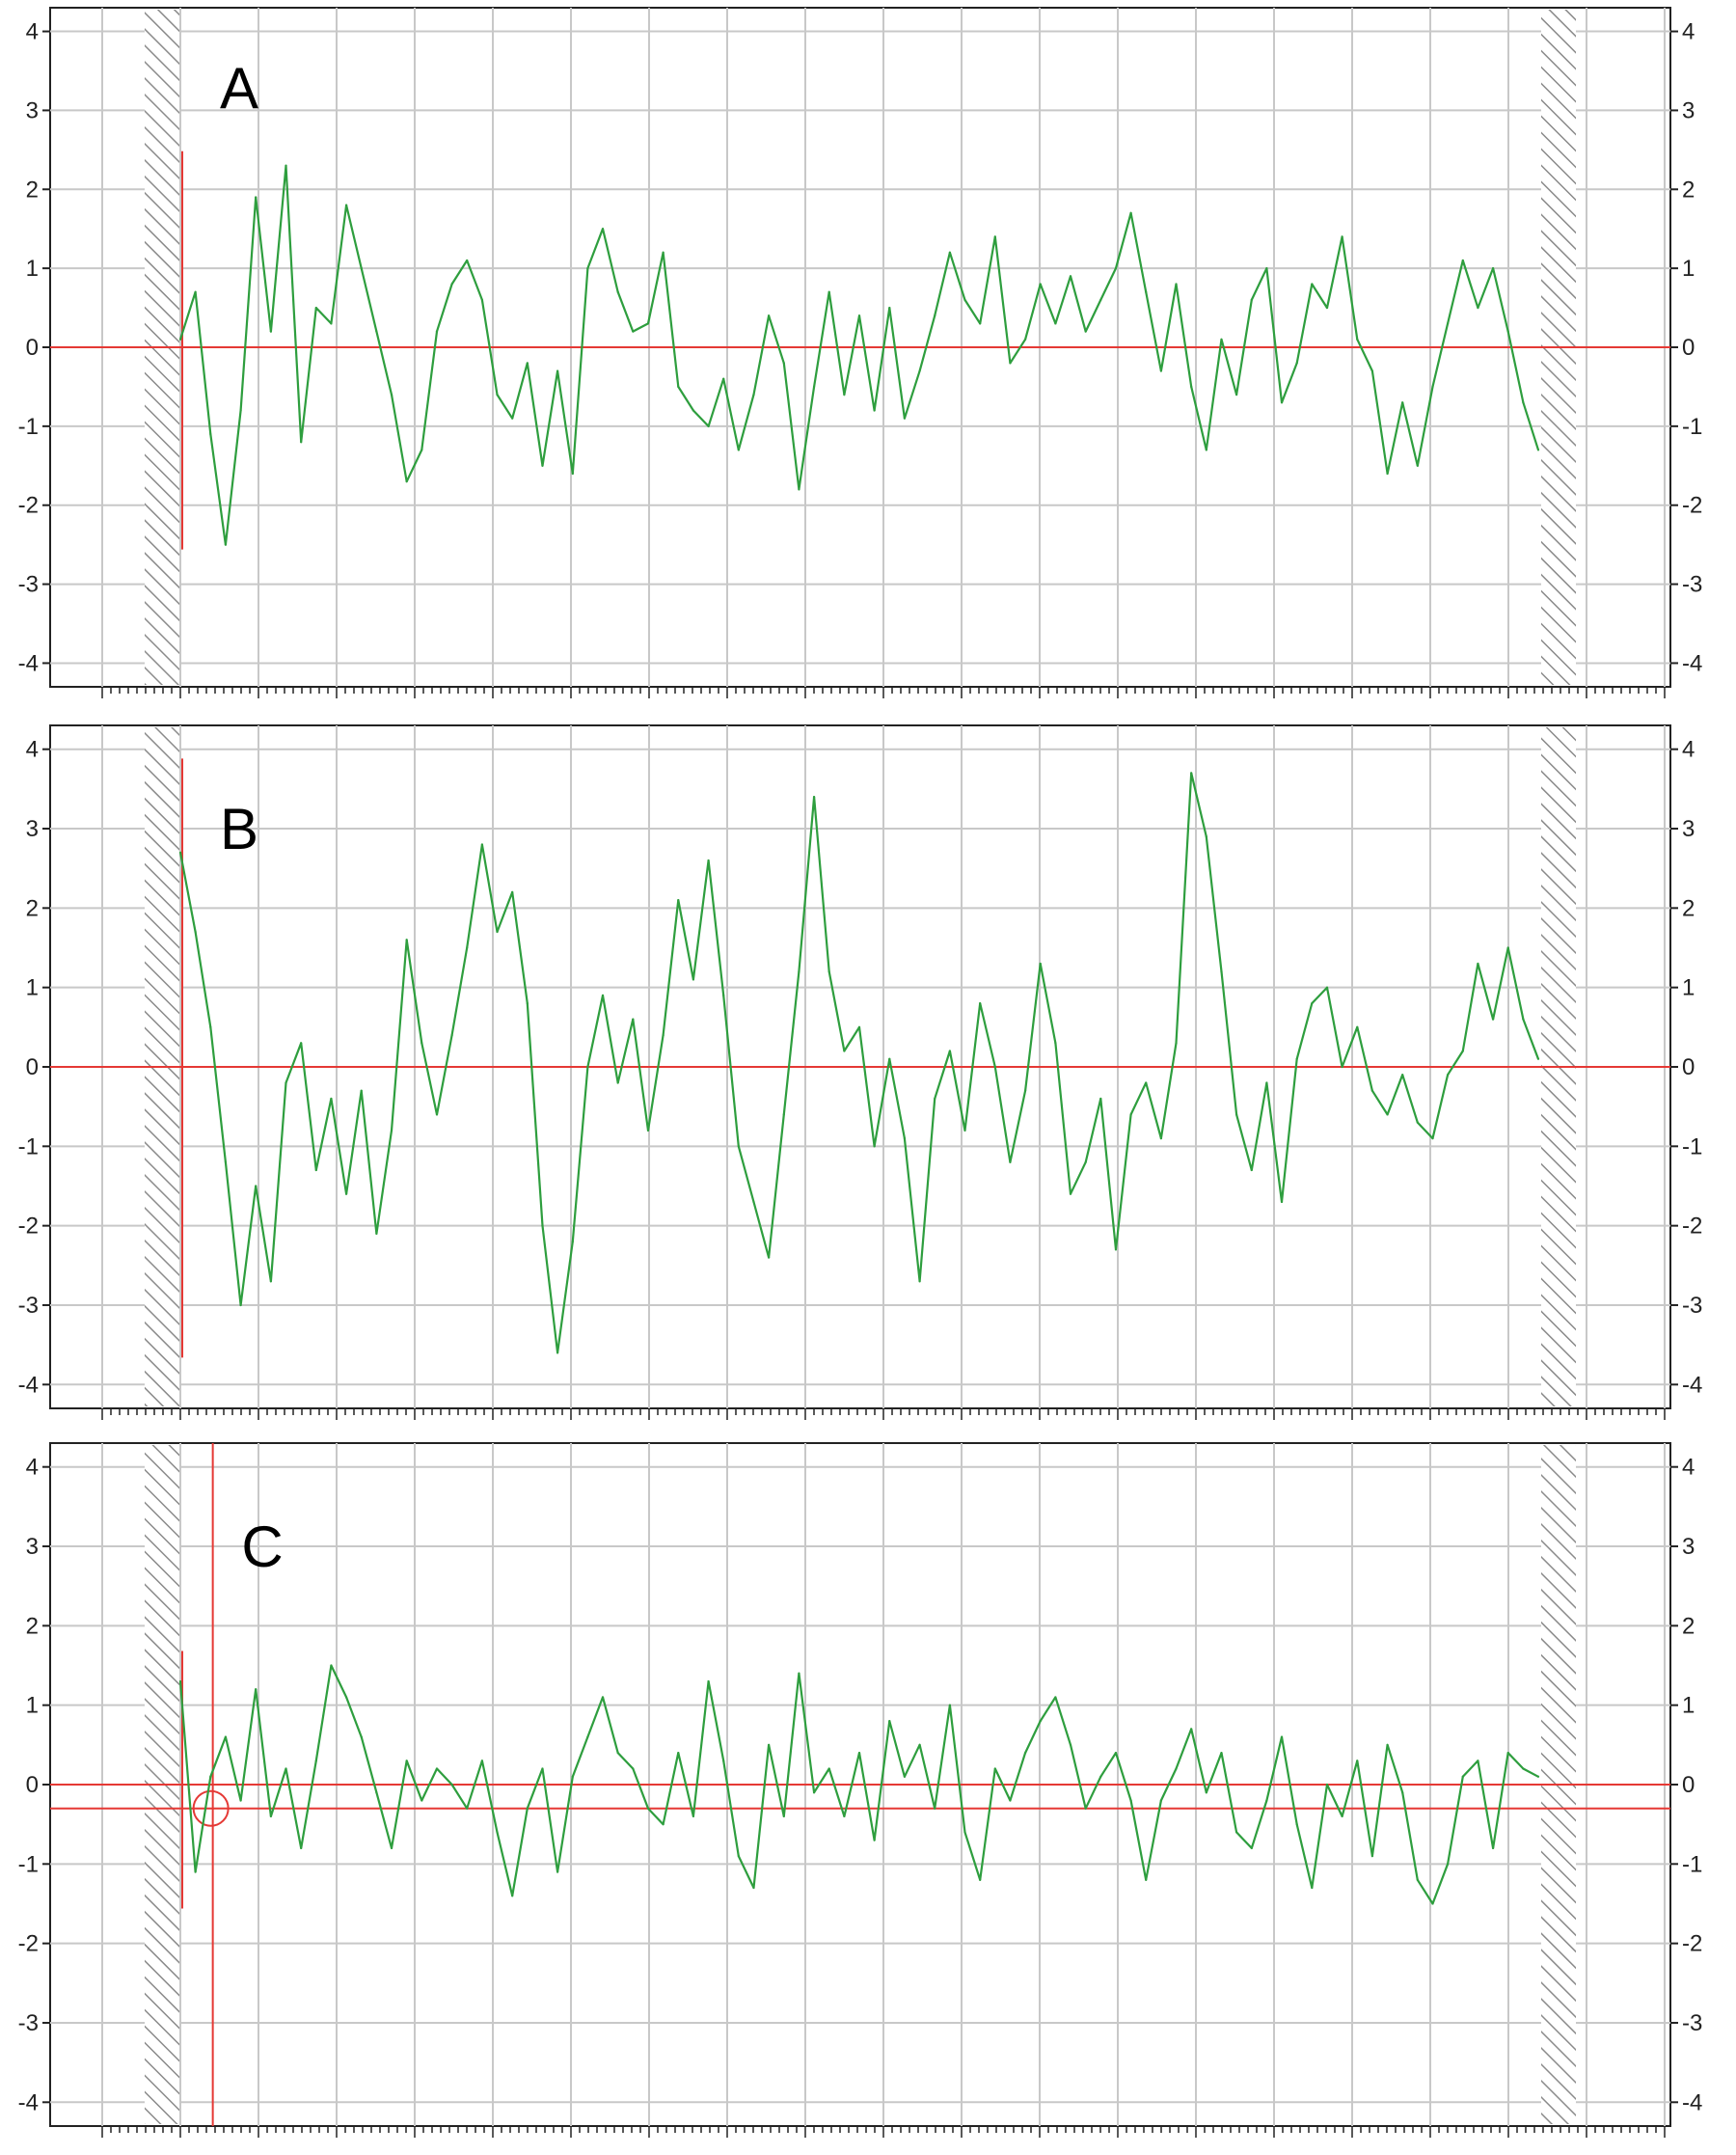 This screenshot has width=1736, height=2155. What do you see at coordinates (1689, 110) in the screenshot?
I see `y-tick-label-right: 3` at bounding box center [1689, 110].